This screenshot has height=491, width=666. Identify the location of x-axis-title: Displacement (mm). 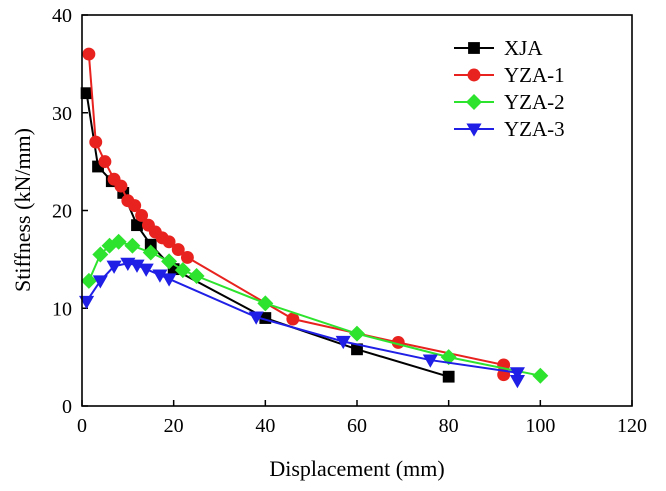
(356, 468).